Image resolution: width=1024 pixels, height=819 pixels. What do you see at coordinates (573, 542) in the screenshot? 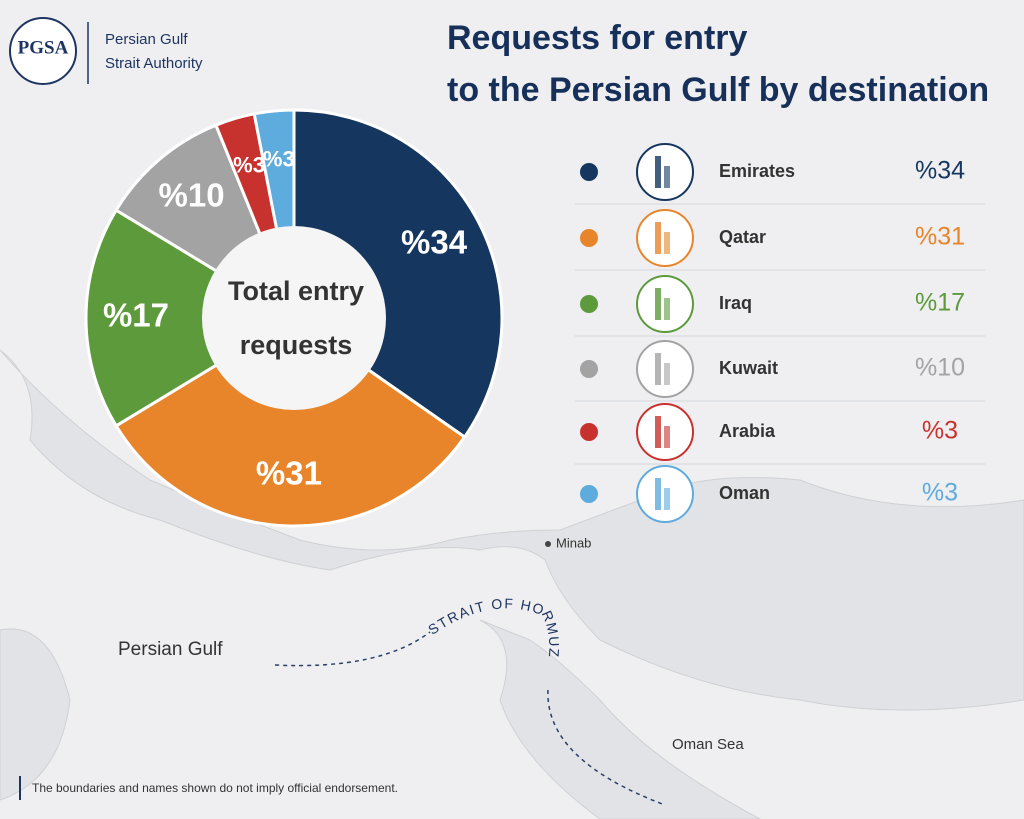
I see `city-label: Minab` at bounding box center [573, 542].